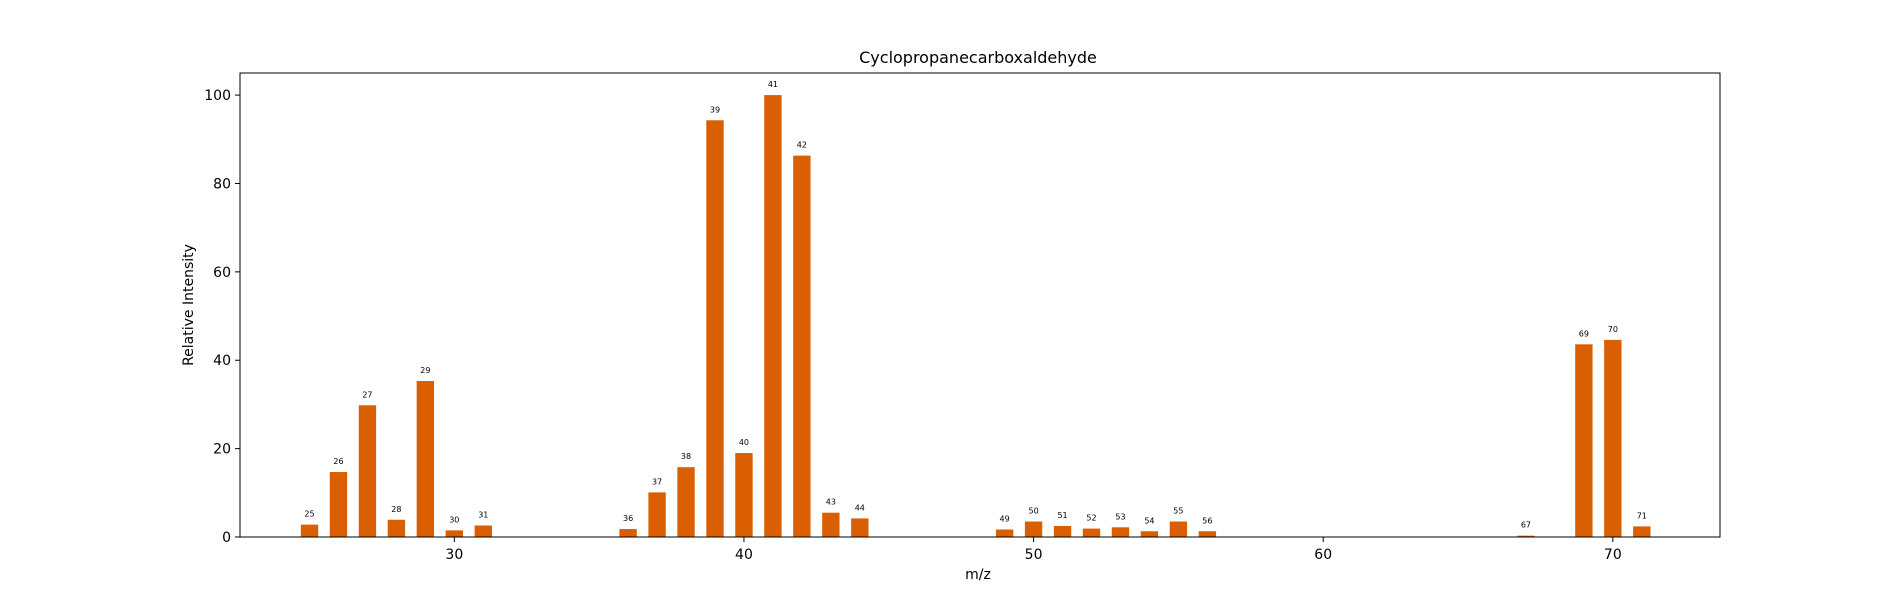 The image size is (1900, 604). Describe the element at coordinates (1207, 520) in the screenshot. I see `bar-label-mz-56: 56` at that location.